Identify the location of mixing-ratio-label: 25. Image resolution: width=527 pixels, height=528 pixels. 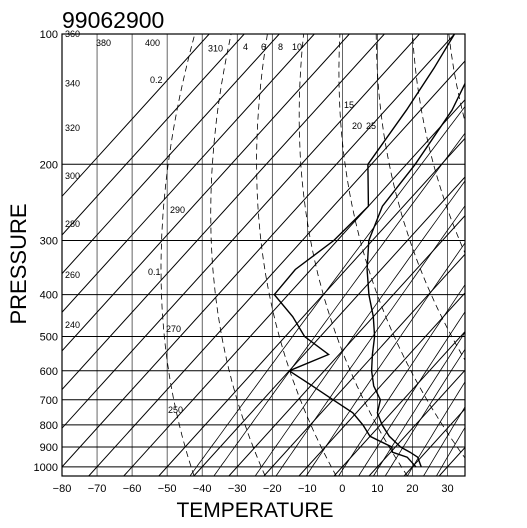
(371, 126).